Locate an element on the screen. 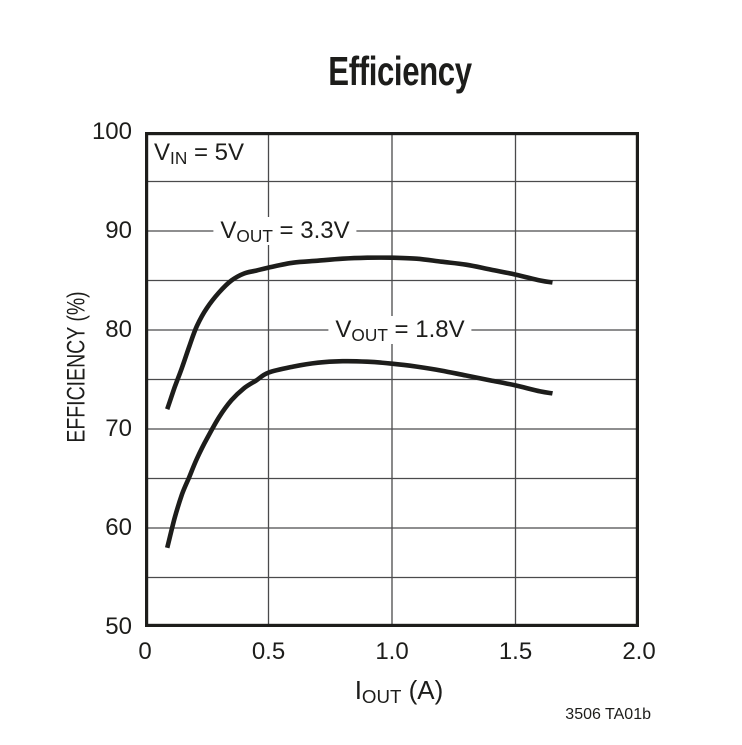  x-tick-label: 2.0 is located at coordinates (639, 651).